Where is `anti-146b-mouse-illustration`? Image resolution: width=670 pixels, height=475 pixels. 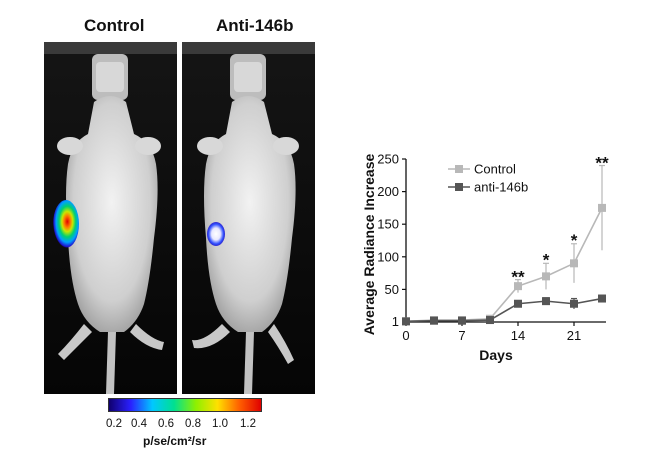 anti-146b-mouse-illustration is located at coordinates (248, 218).